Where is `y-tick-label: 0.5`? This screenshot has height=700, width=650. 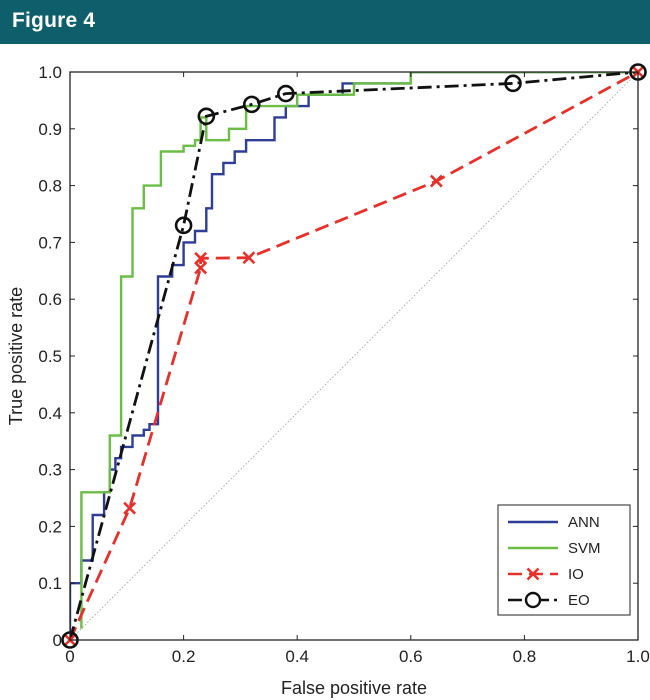 y-tick-label: 0.5 is located at coordinates (50, 356).